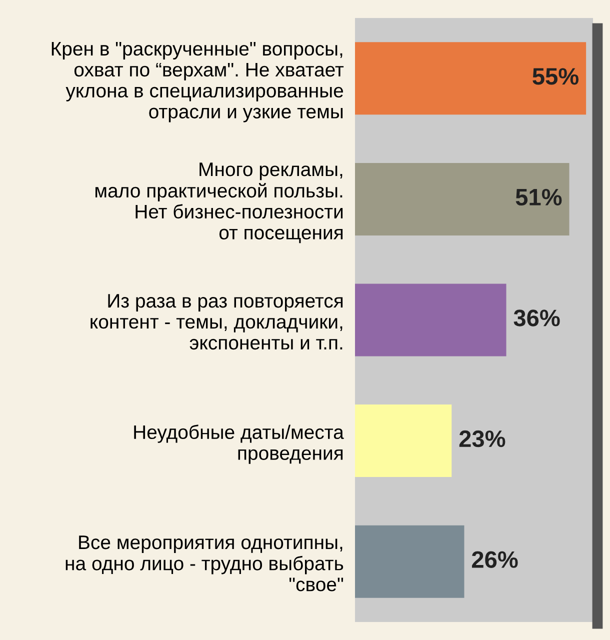  I want to click on y-tick-label: Из раза в раз повторяется контент - темы, докладчики, экспоненты и т.п., so click(216, 322).